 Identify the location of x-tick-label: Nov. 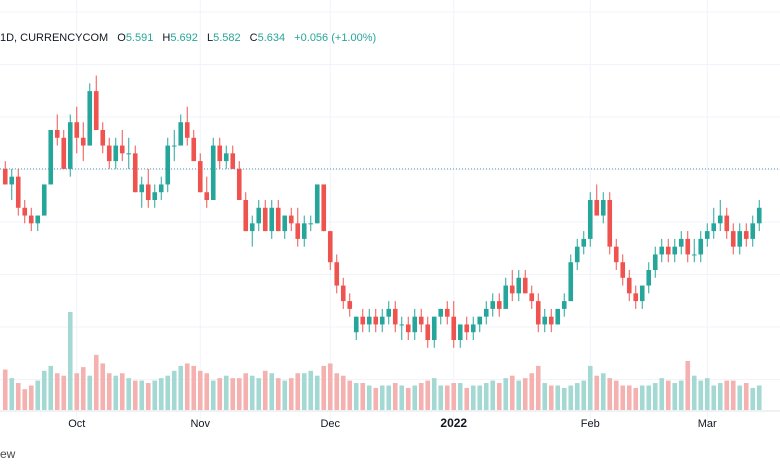
(200, 424).